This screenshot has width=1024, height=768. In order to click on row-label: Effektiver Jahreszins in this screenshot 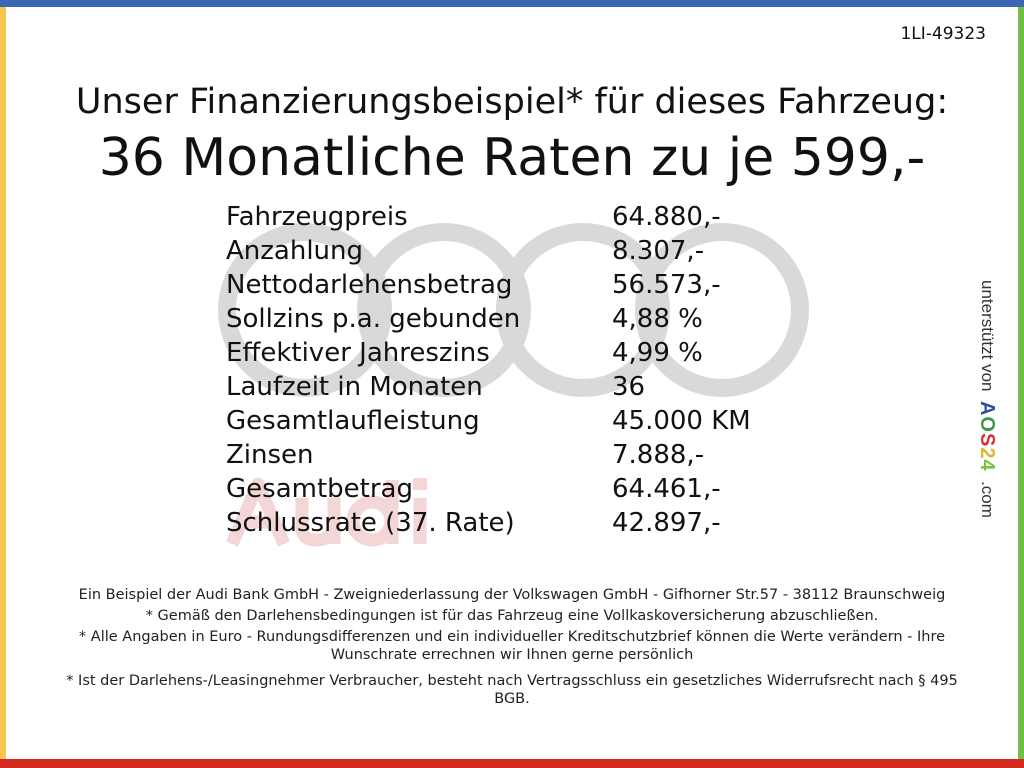, I will do `click(358, 353)`.